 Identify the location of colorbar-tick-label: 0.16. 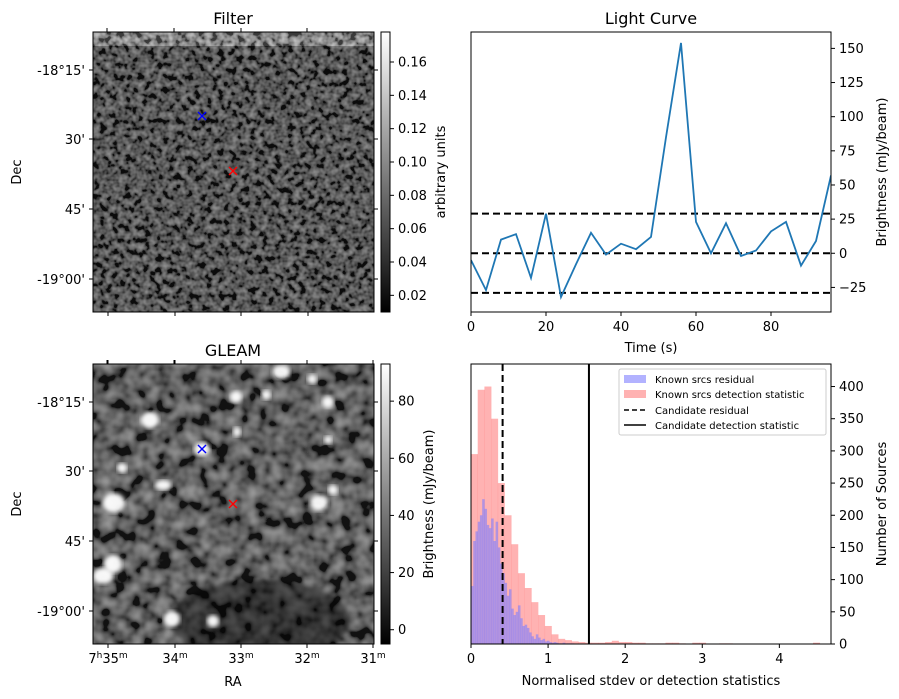
(412, 63).